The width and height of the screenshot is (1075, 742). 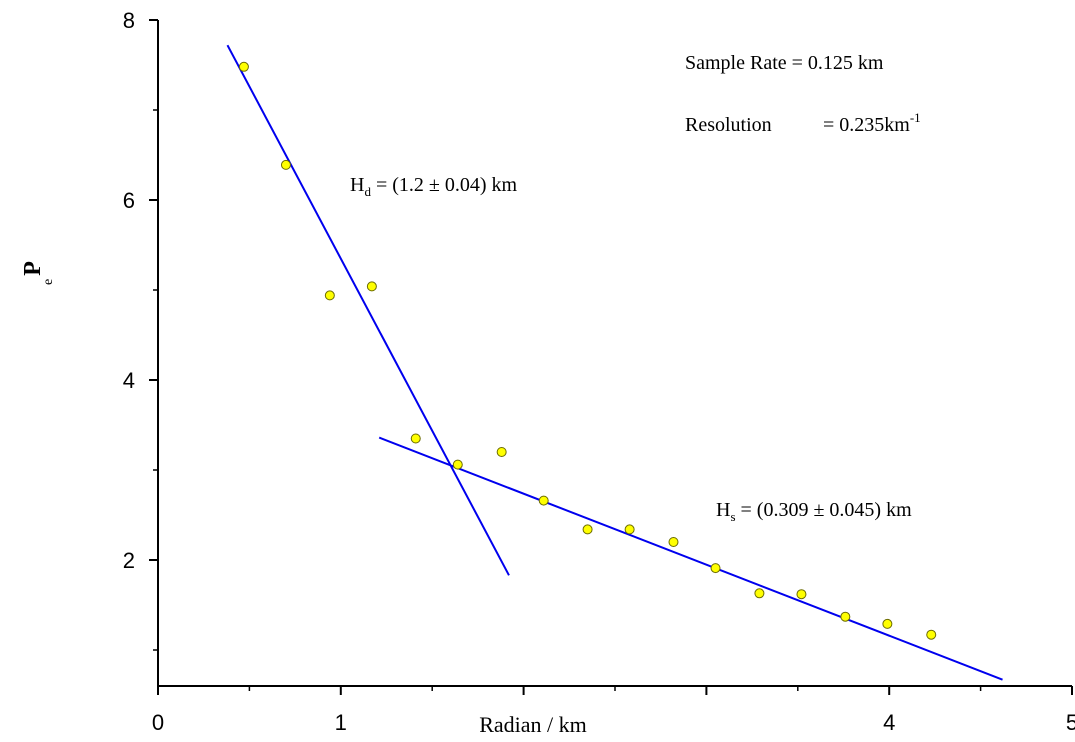 I want to click on y-tick-label: 4, so click(x=129, y=380).